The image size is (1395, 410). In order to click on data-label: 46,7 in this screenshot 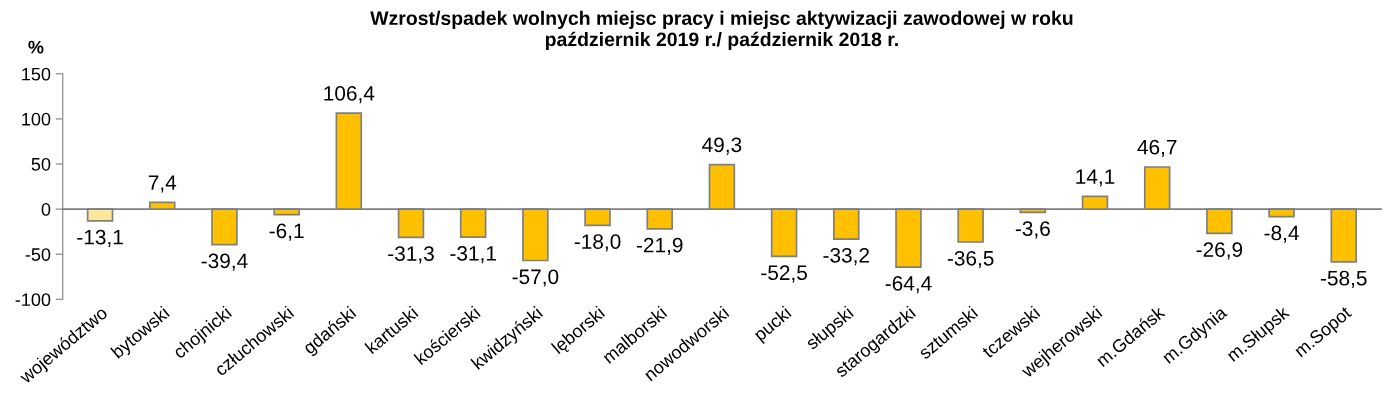, I will do `click(1157, 148)`.